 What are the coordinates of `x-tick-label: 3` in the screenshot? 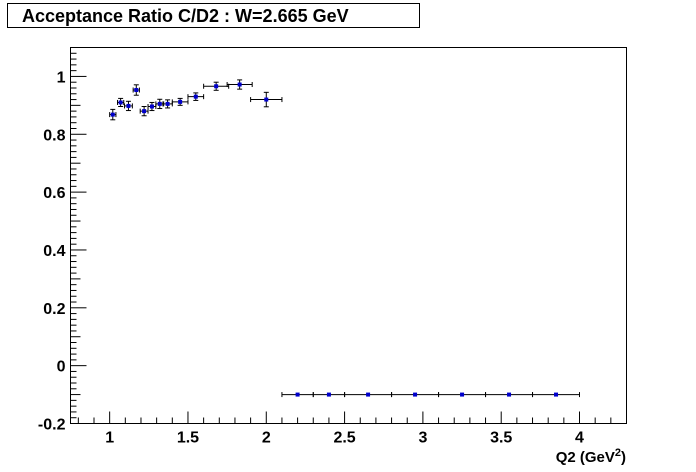 It's located at (422, 438).